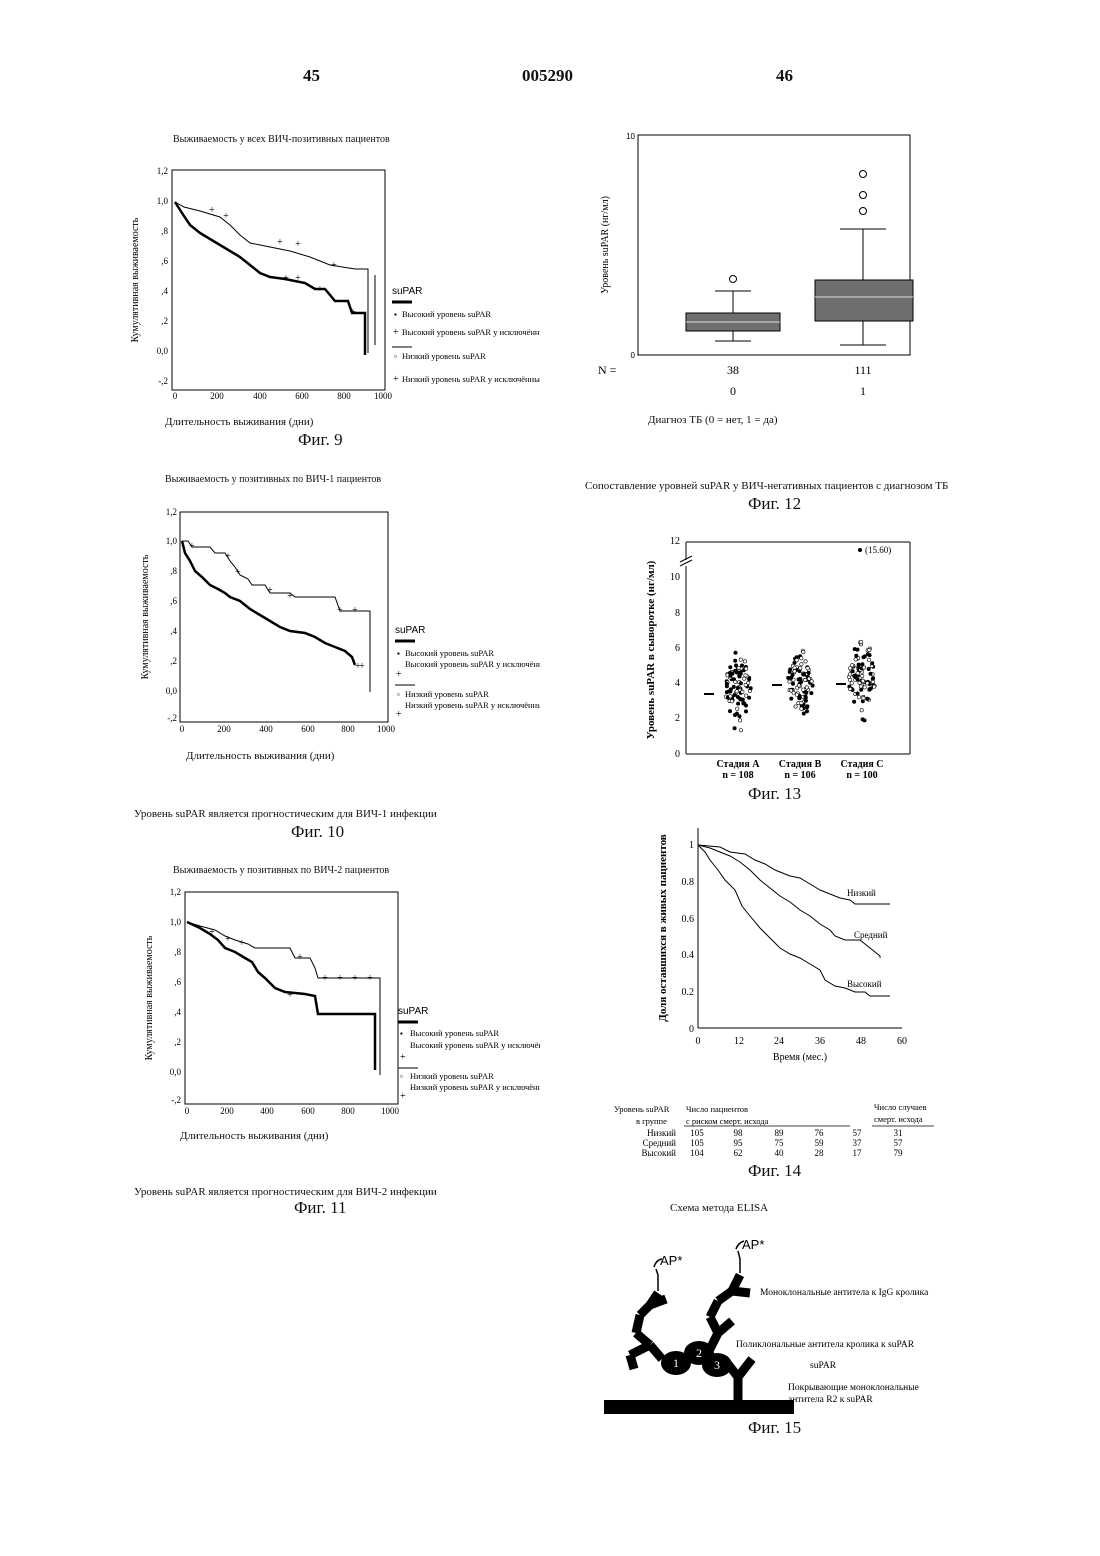 The height and width of the screenshot is (1556, 1100). I want to click on fig13-group-b-n: n = 106, so click(799, 775).